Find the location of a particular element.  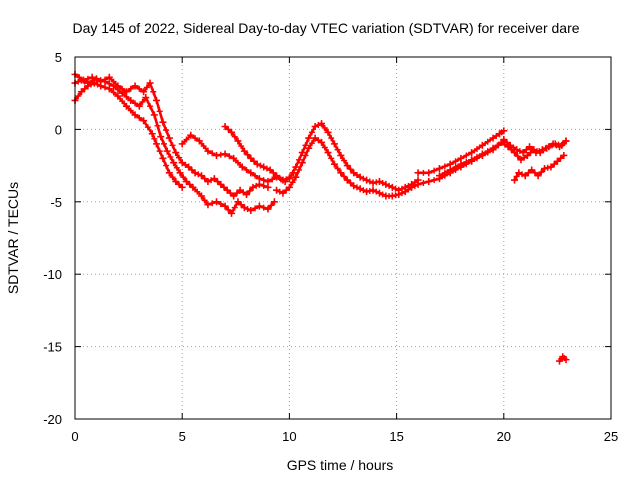

x-tick-label: 5 is located at coordinates (182, 436).